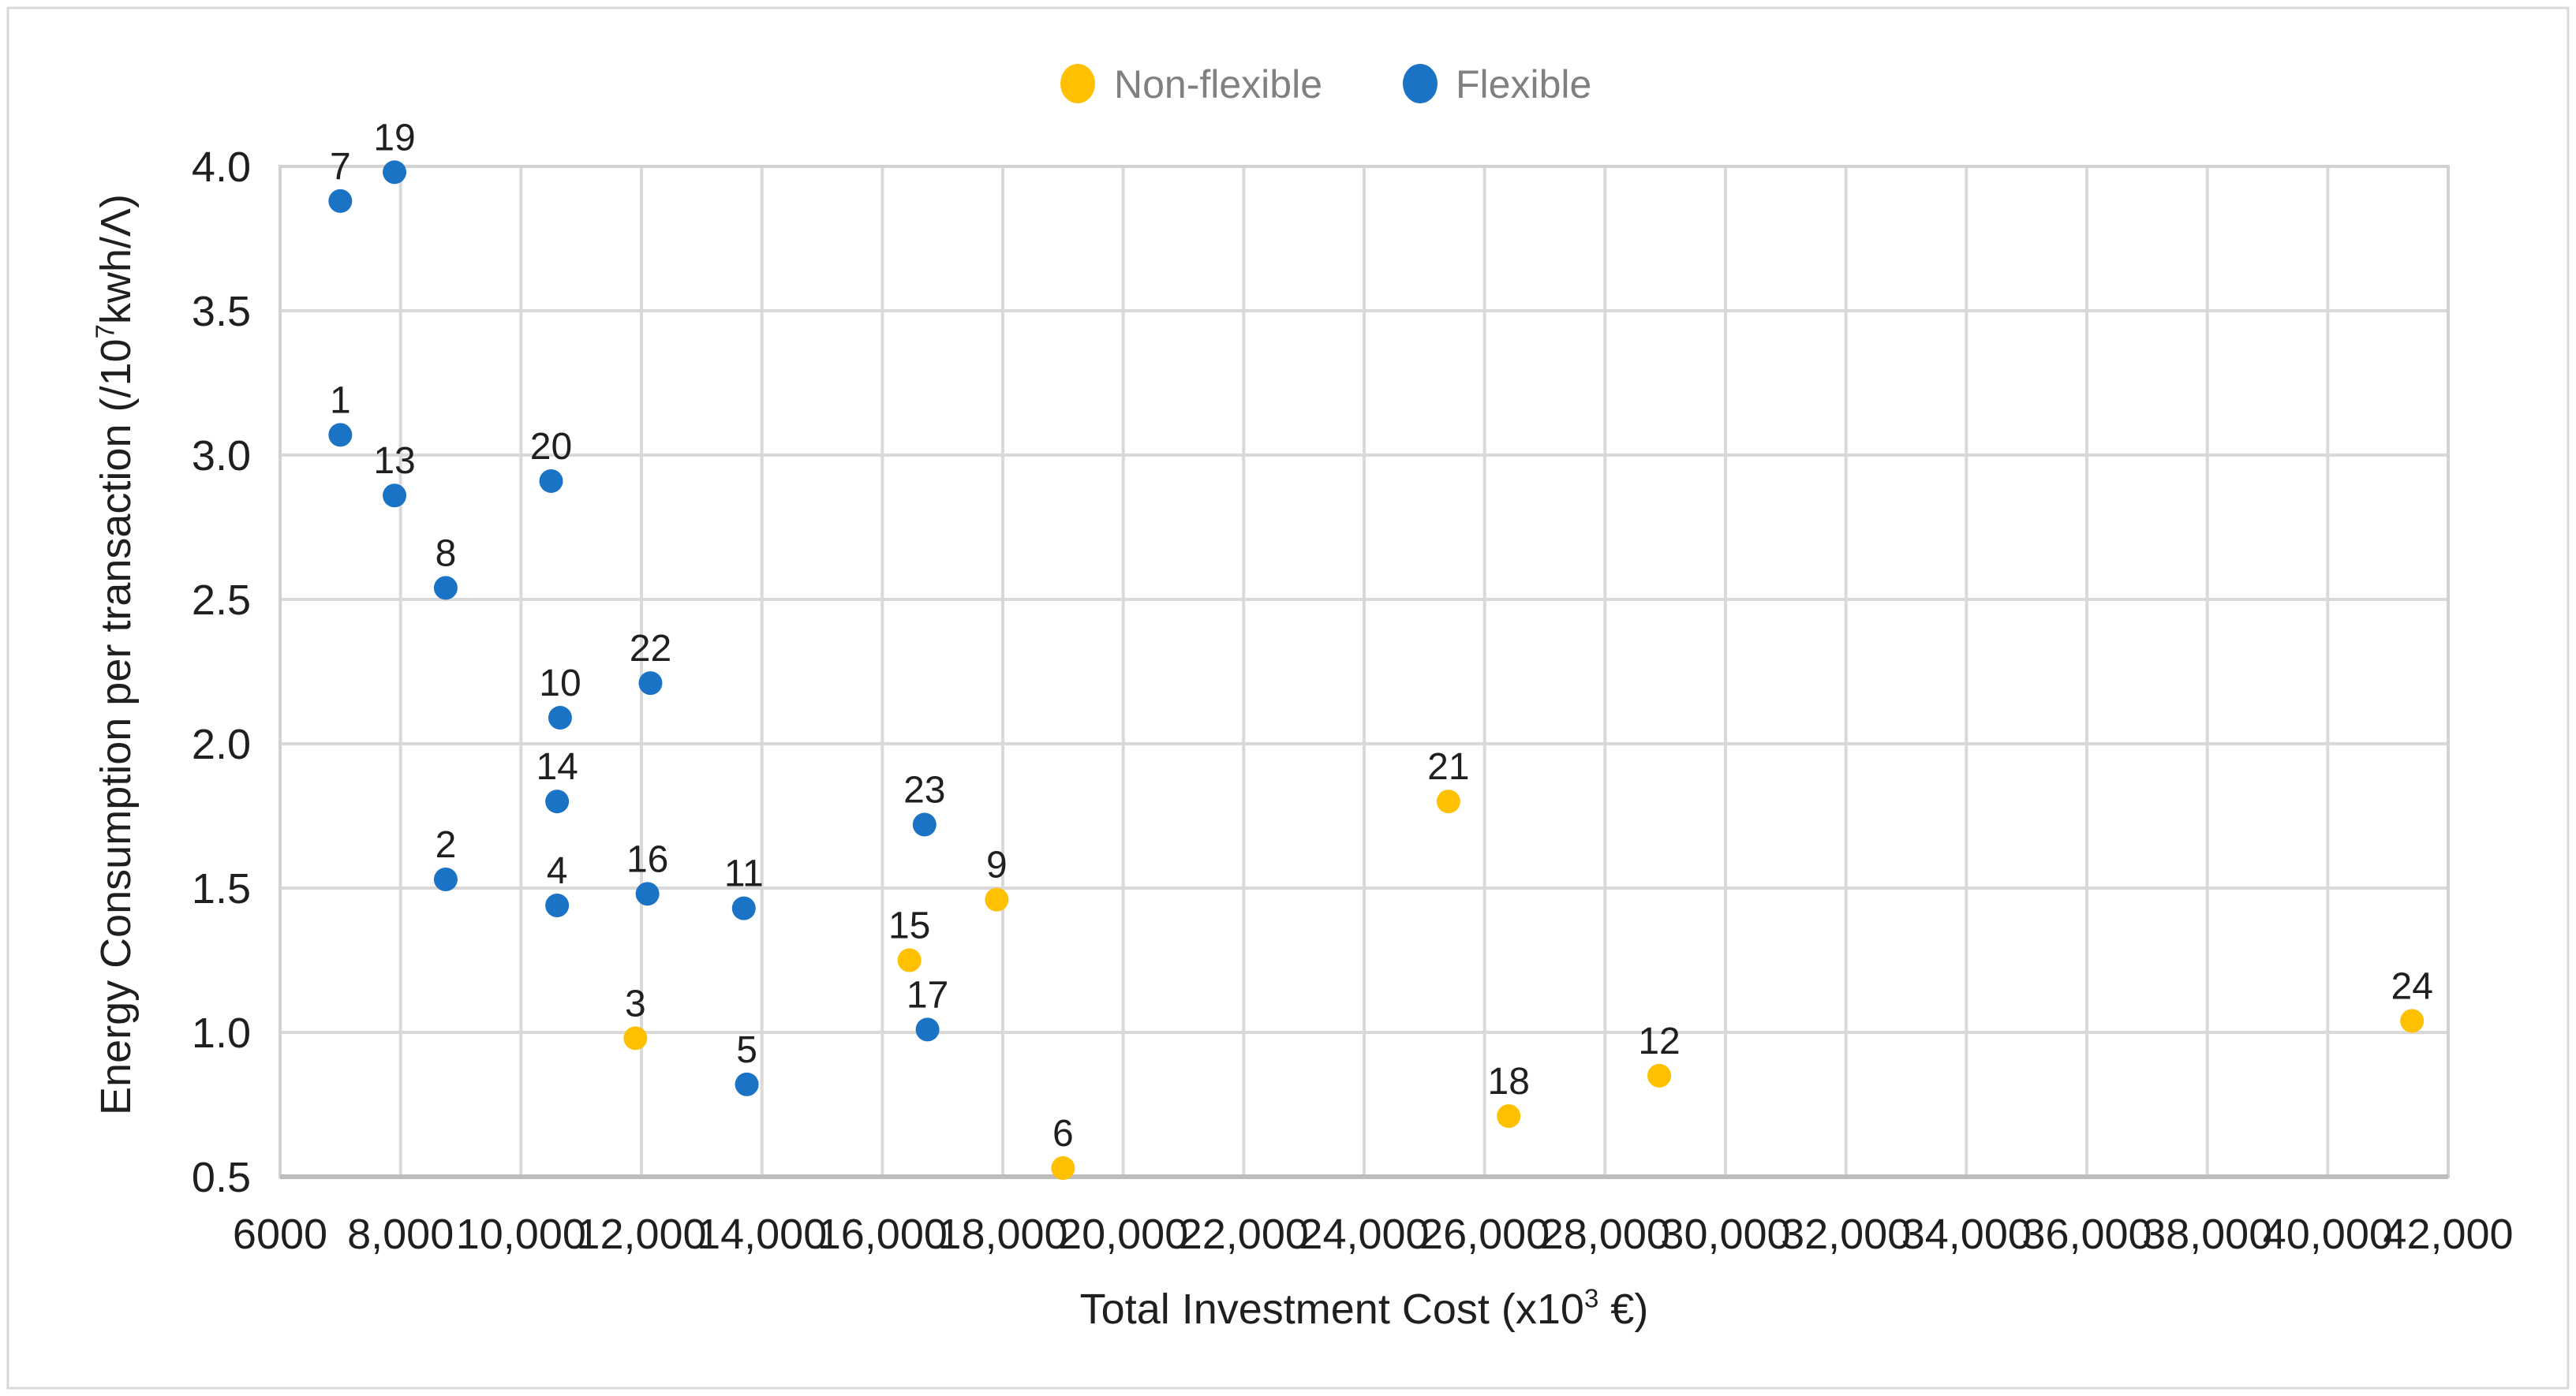 The width and height of the screenshot is (2576, 1396). I want to click on x-tick-label-6000: 6000, so click(280, 1234).